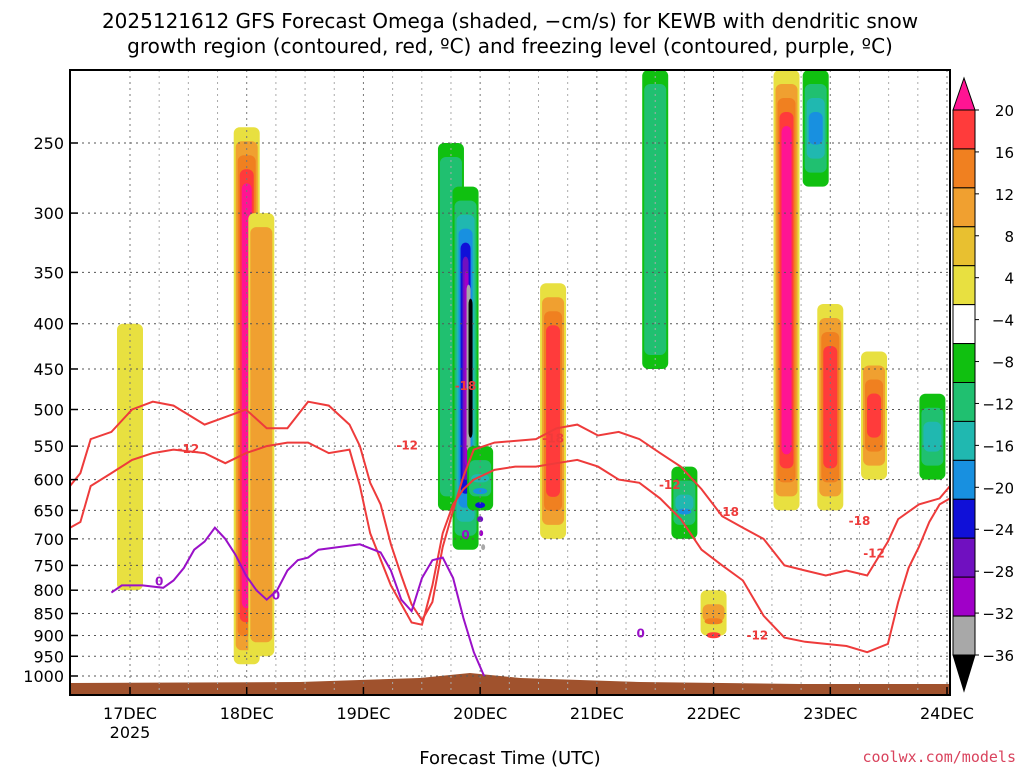  Describe the element at coordinates (480, 713) in the screenshot. I see `x-tick-label: 20DEC` at that location.